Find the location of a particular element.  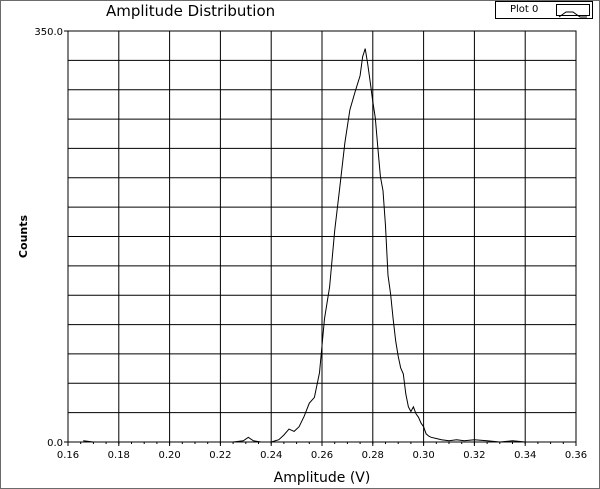

x-tick-label: 0.18 is located at coordinates (119, 455).